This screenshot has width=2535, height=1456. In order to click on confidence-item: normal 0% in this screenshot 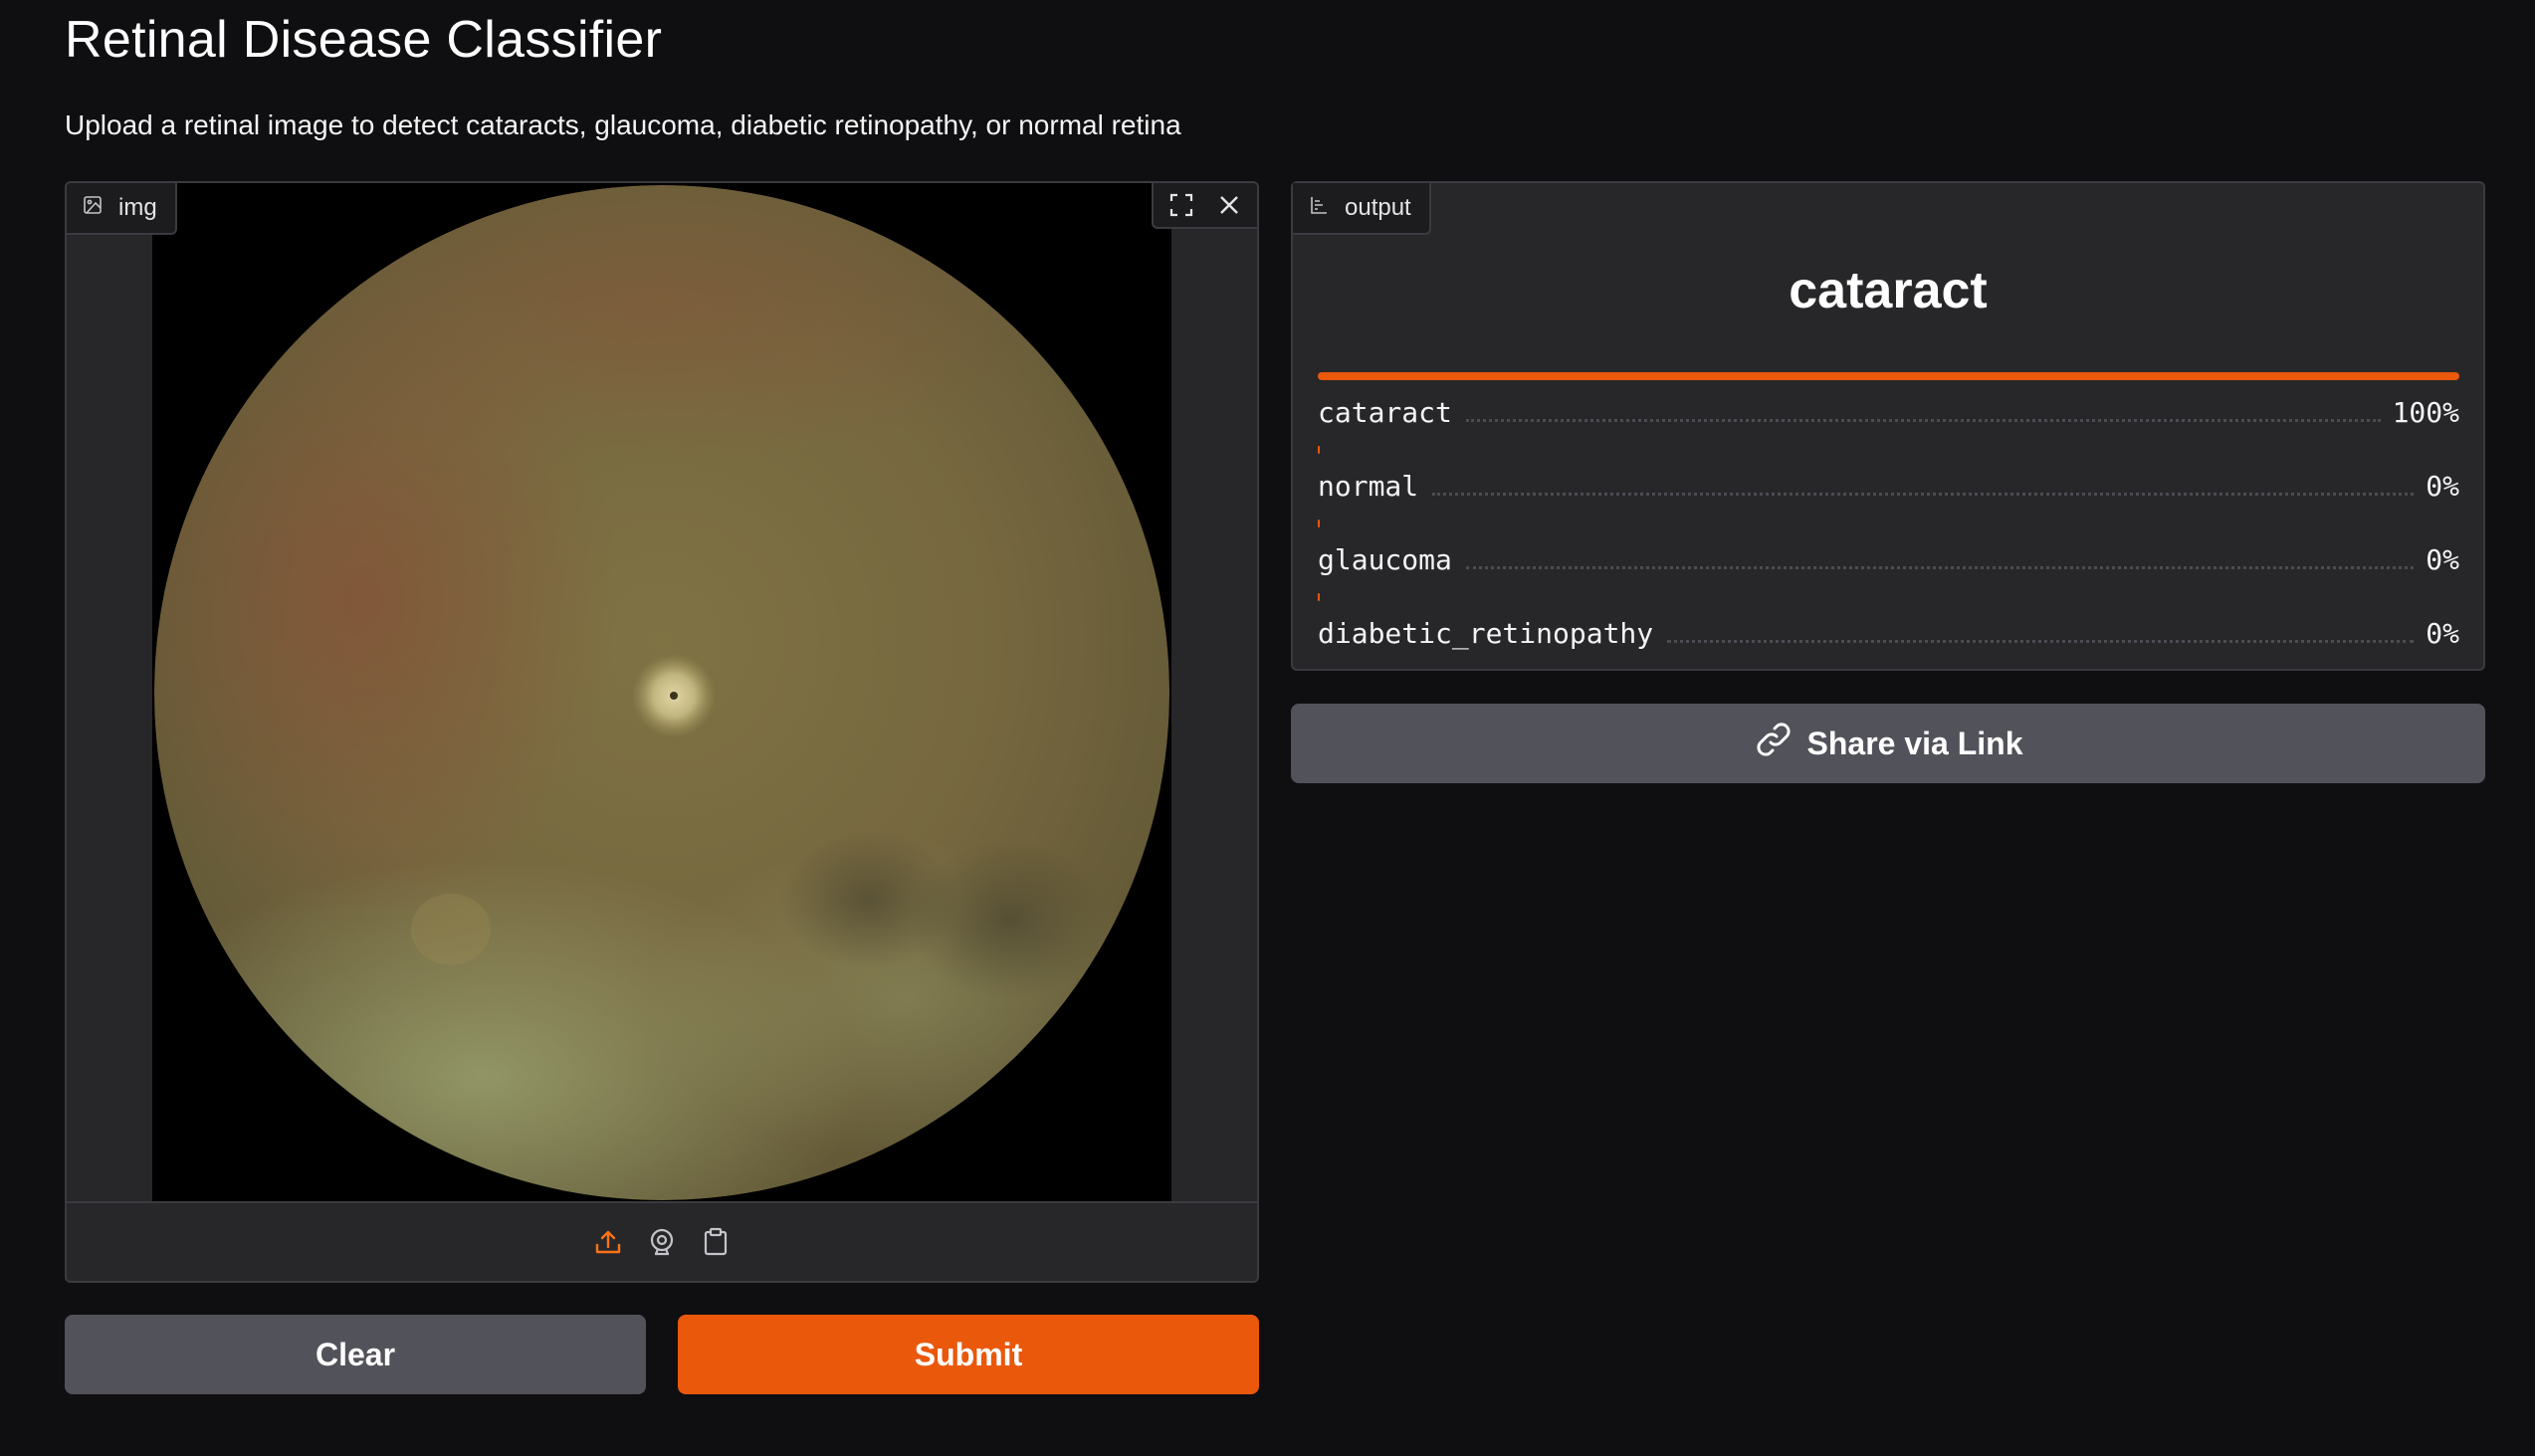, I will do `click(1888, 483)`.